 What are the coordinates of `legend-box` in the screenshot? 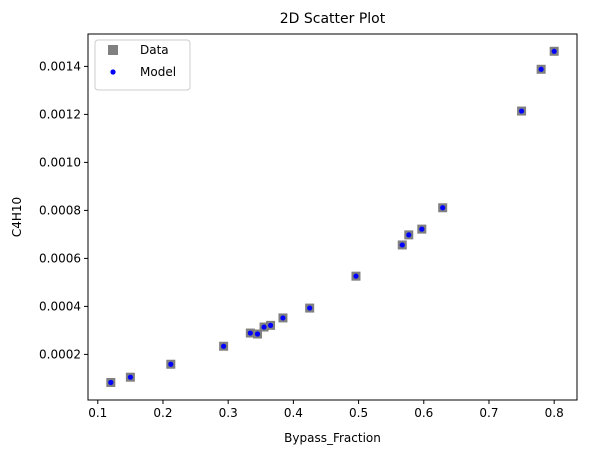 It's located at (142, 65).